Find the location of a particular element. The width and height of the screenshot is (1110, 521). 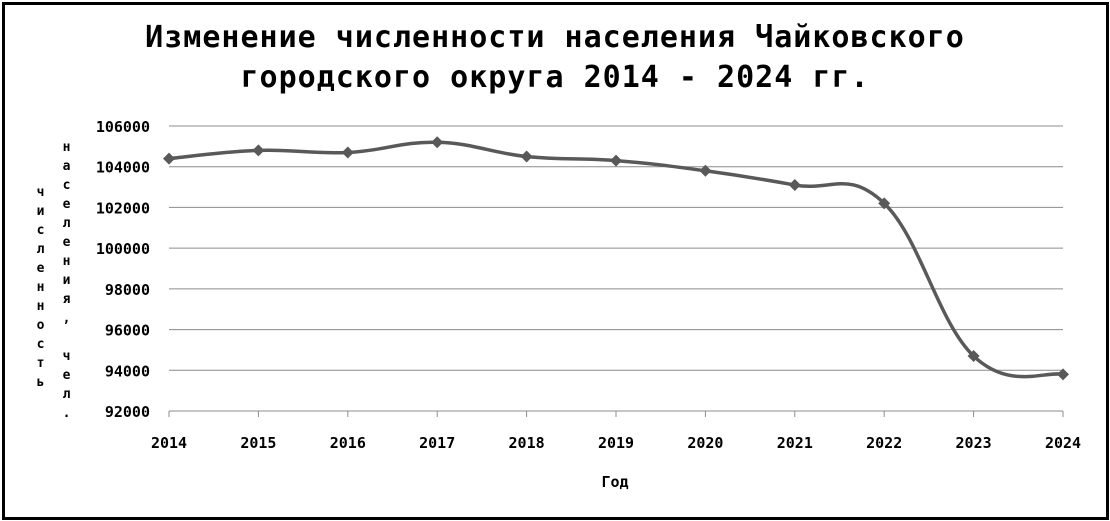

x-tick-label: 2020 is located at coordinates (705, 443).